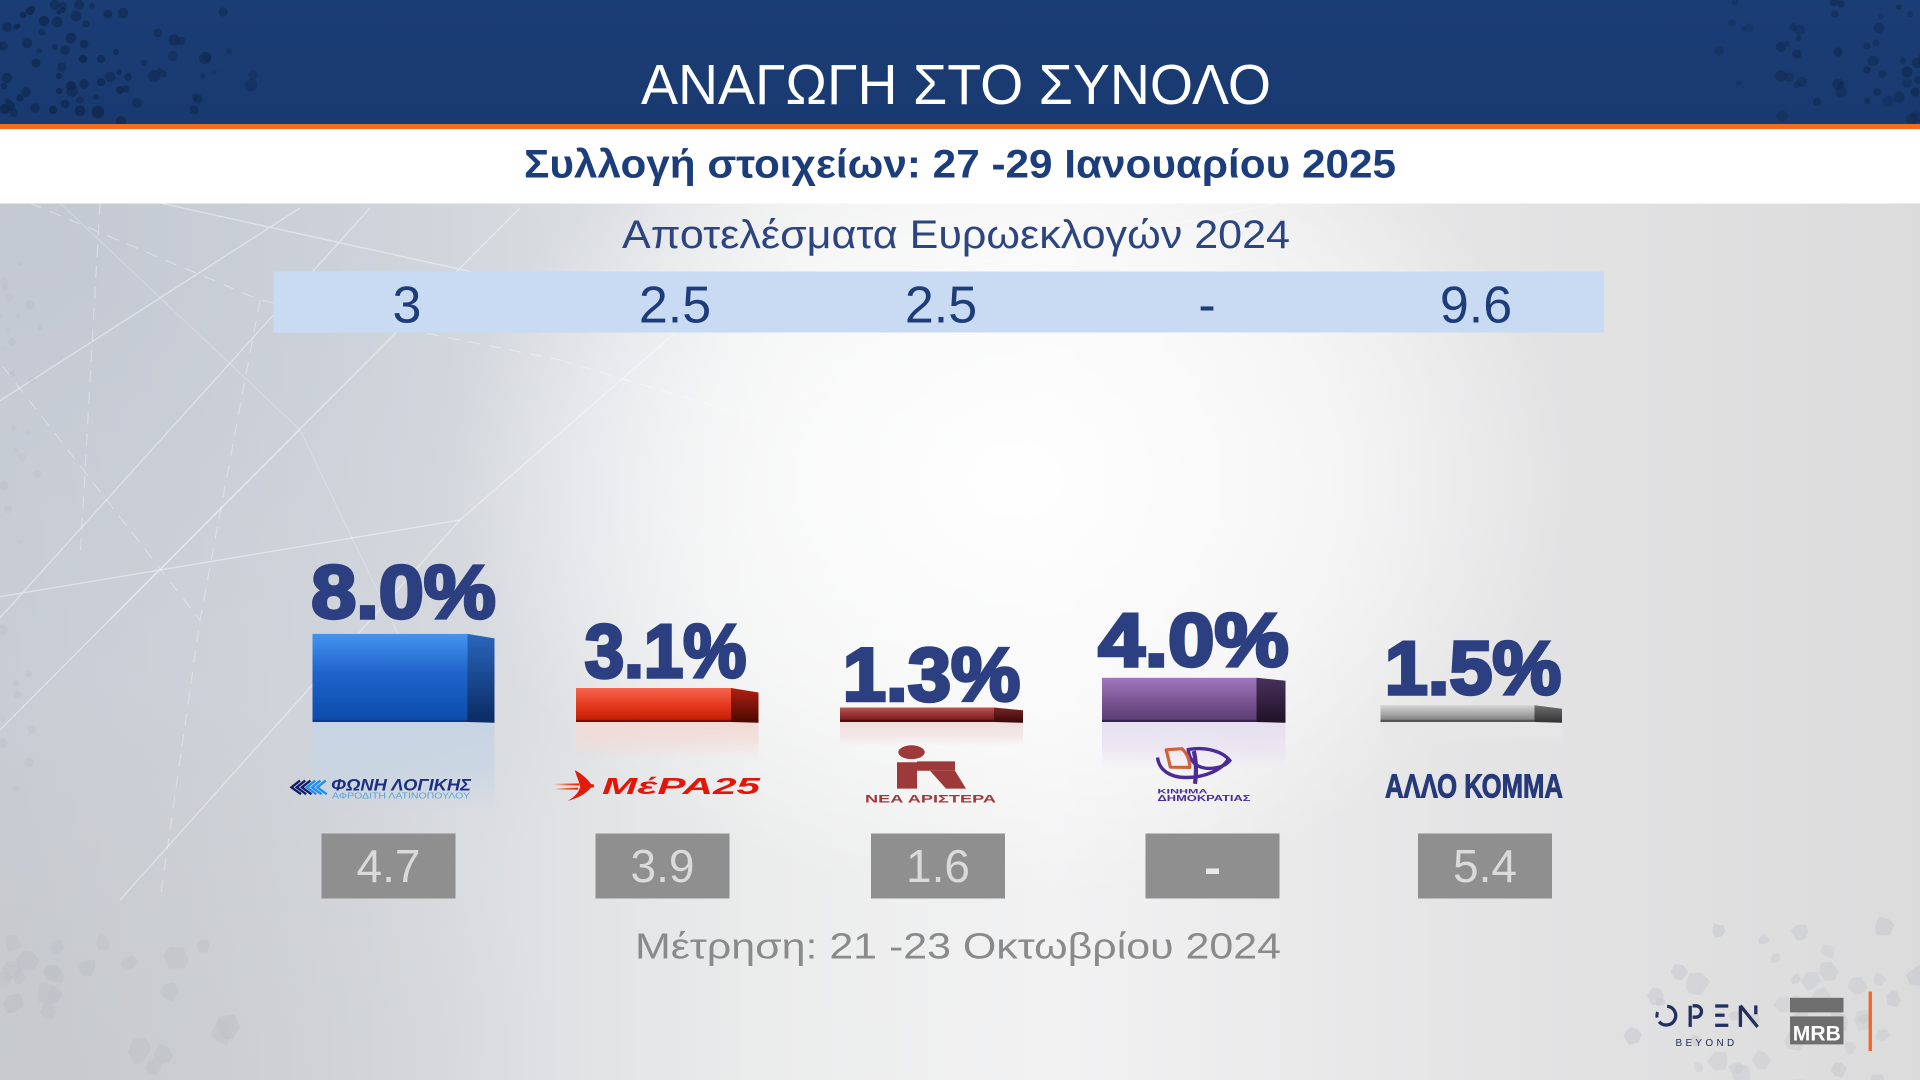  Describe the element at coordinates (666, 651) in the screenshot. I see `svg-text: 3.1%` at that location.